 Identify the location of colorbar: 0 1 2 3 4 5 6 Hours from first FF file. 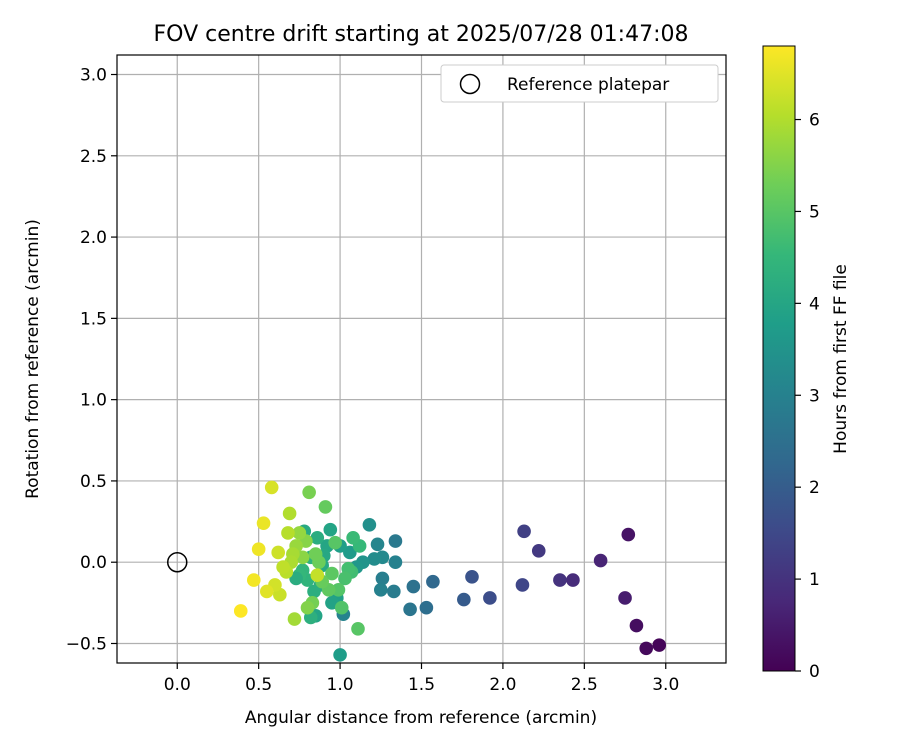
(806, 363).